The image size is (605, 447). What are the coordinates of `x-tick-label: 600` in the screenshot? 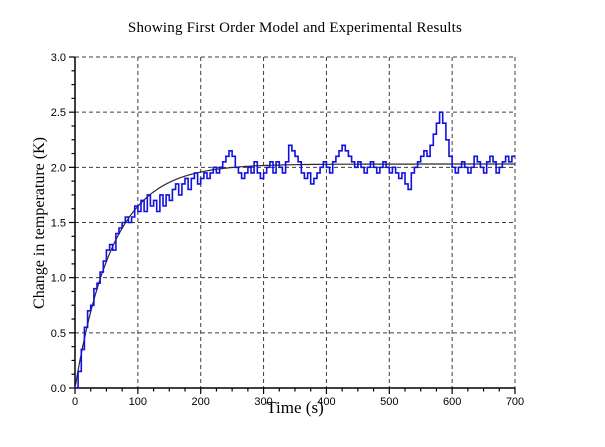 It's located at (452, 402).